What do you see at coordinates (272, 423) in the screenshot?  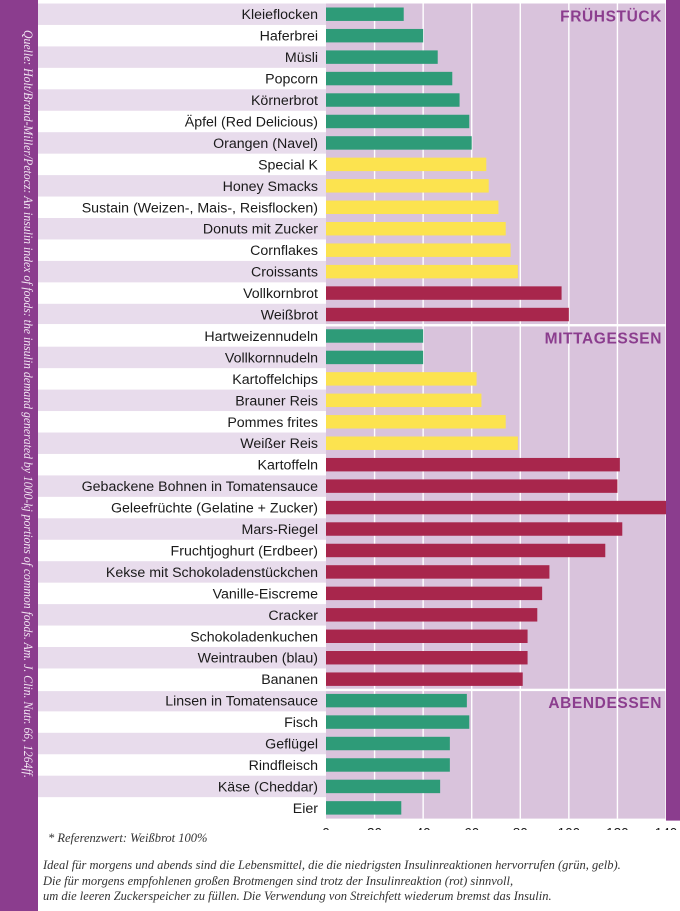 I see `category-label: Pommes frites` at bounding box center [272, 423].